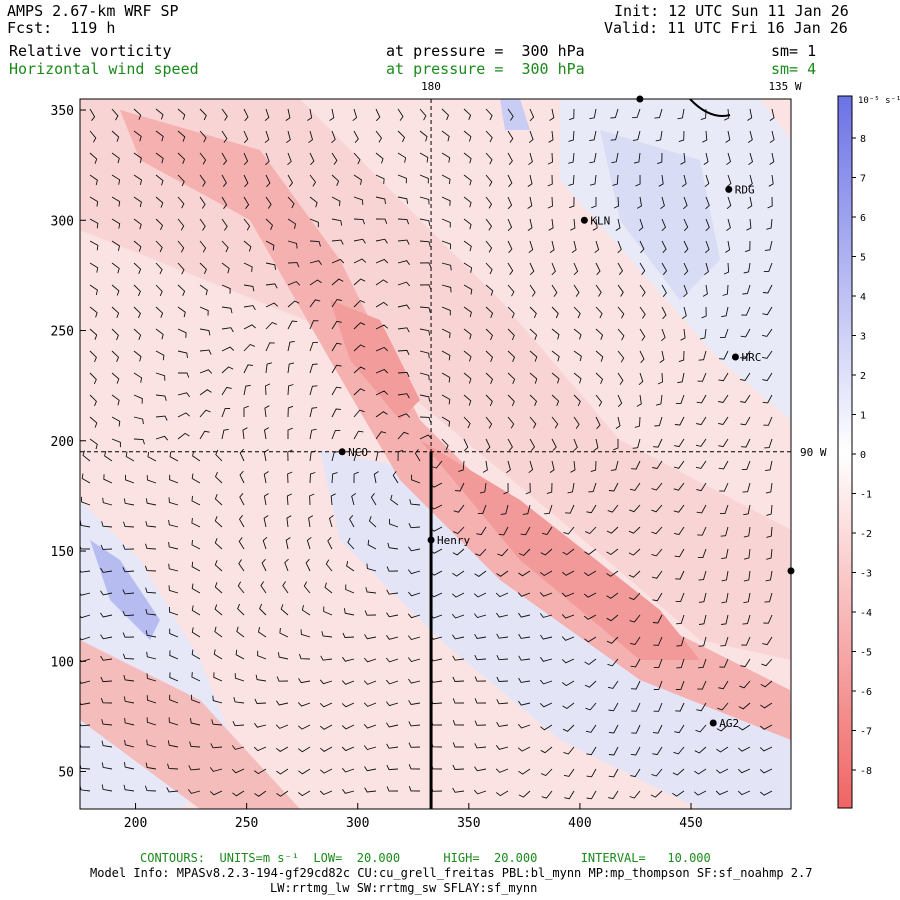 This screenshot has width=900, height=900. What do you see at coordinates (863, 218) in the screenshot?
I see `colorbar-label: 6` at bounding box center [863, 218].